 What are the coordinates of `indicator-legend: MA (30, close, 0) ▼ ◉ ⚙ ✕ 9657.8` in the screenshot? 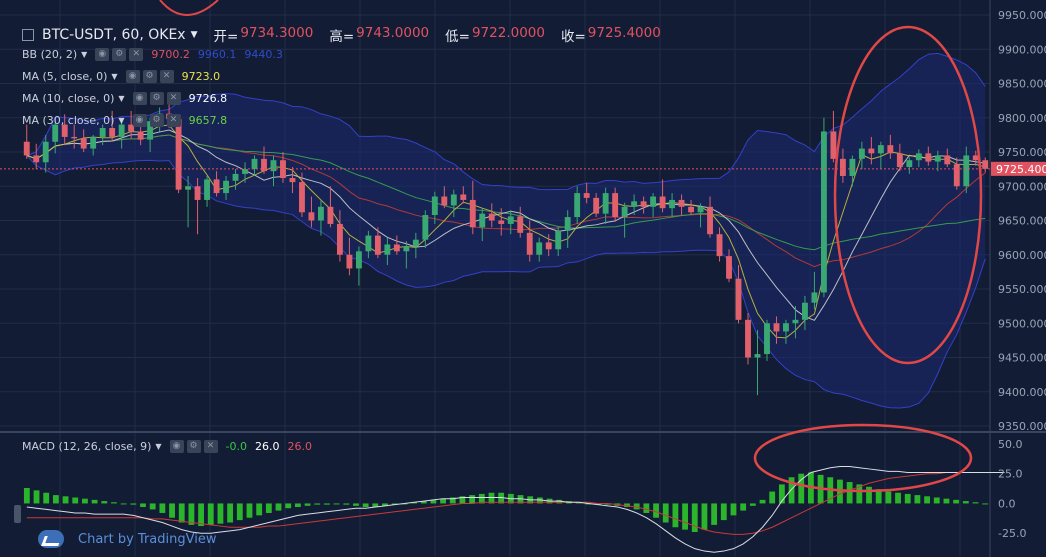 It's located at (124, 120).